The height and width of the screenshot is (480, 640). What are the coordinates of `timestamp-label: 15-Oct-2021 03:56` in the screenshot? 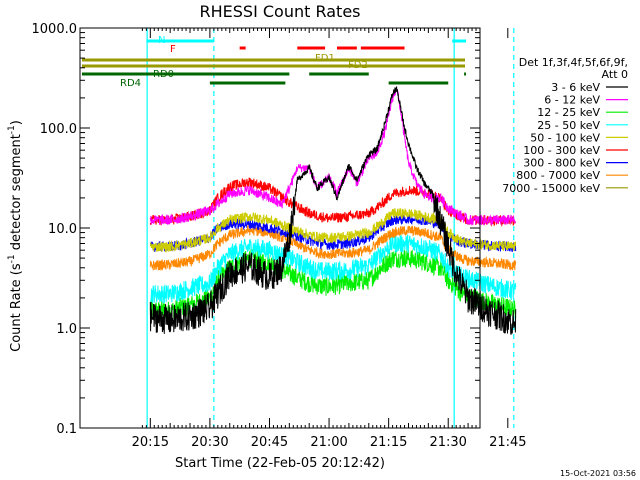 It's located at (598, 473).